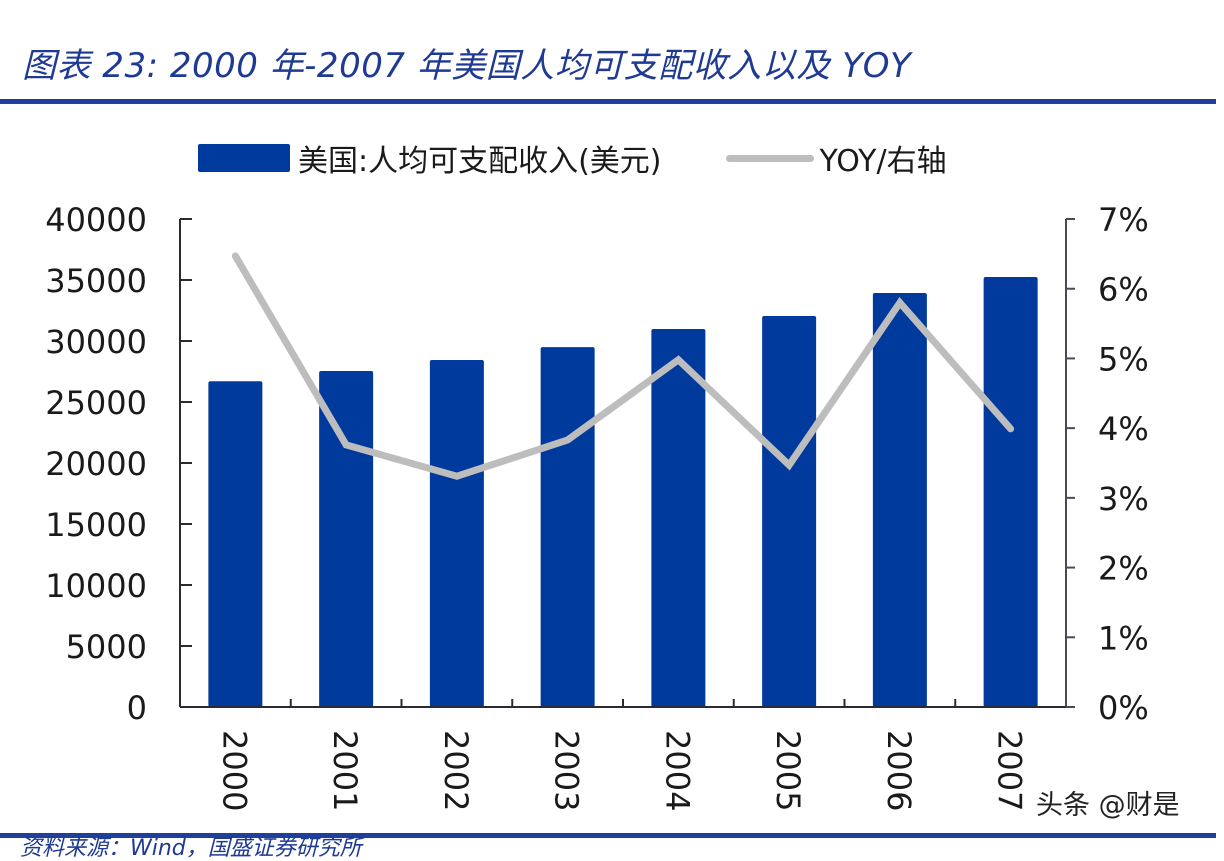  I want to click on chart-title: 图表 23: 2000 年-2007 年美国人均可支配收入以及 YOY, so click(467, 66).